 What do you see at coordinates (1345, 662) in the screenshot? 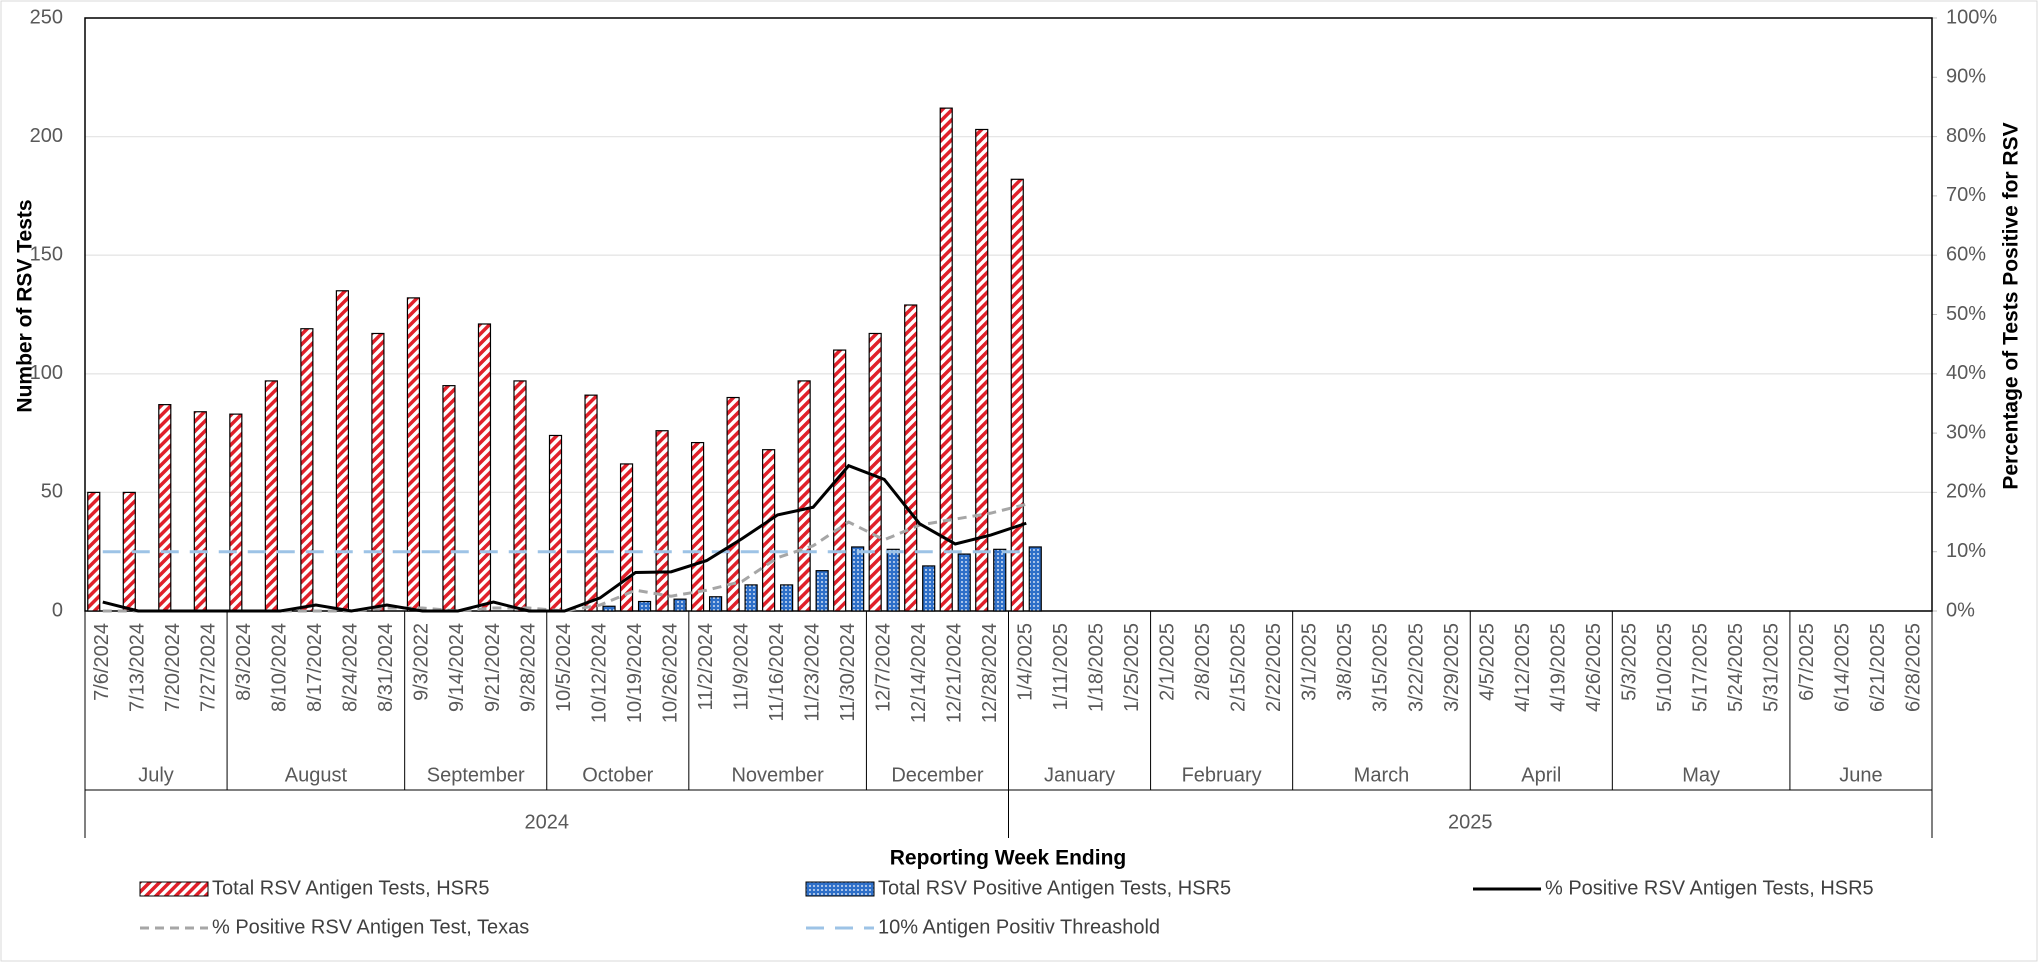
I see `x-tick-label: 3/8/2025` at bounding box center [1345, 662].